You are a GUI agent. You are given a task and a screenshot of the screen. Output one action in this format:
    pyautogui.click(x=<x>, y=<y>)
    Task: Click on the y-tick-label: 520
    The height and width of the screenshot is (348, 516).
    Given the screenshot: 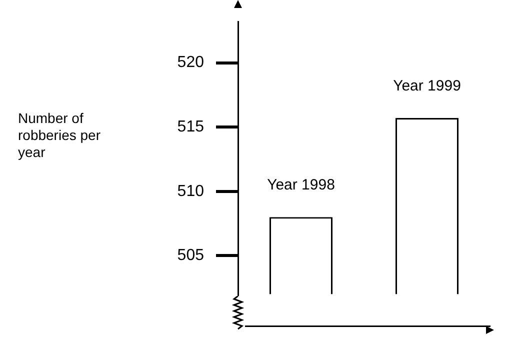 What is the action you would take?
    pyautogui.click(x=190, y=63)
    